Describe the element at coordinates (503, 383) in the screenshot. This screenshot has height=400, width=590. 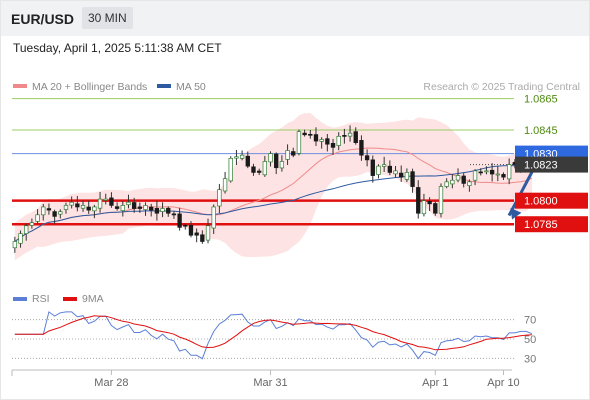
I see `x-tick-label-3: Apr 10` at that location.